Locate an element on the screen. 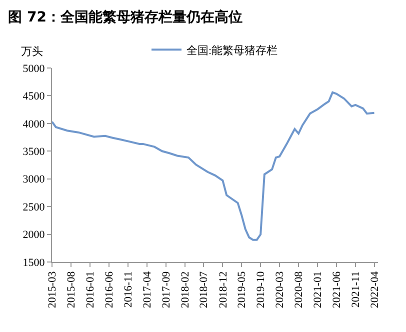 The width and height of the screenshot is (406, 332). x-tick-label: 2016-11 is located at coordinates (128, 289).